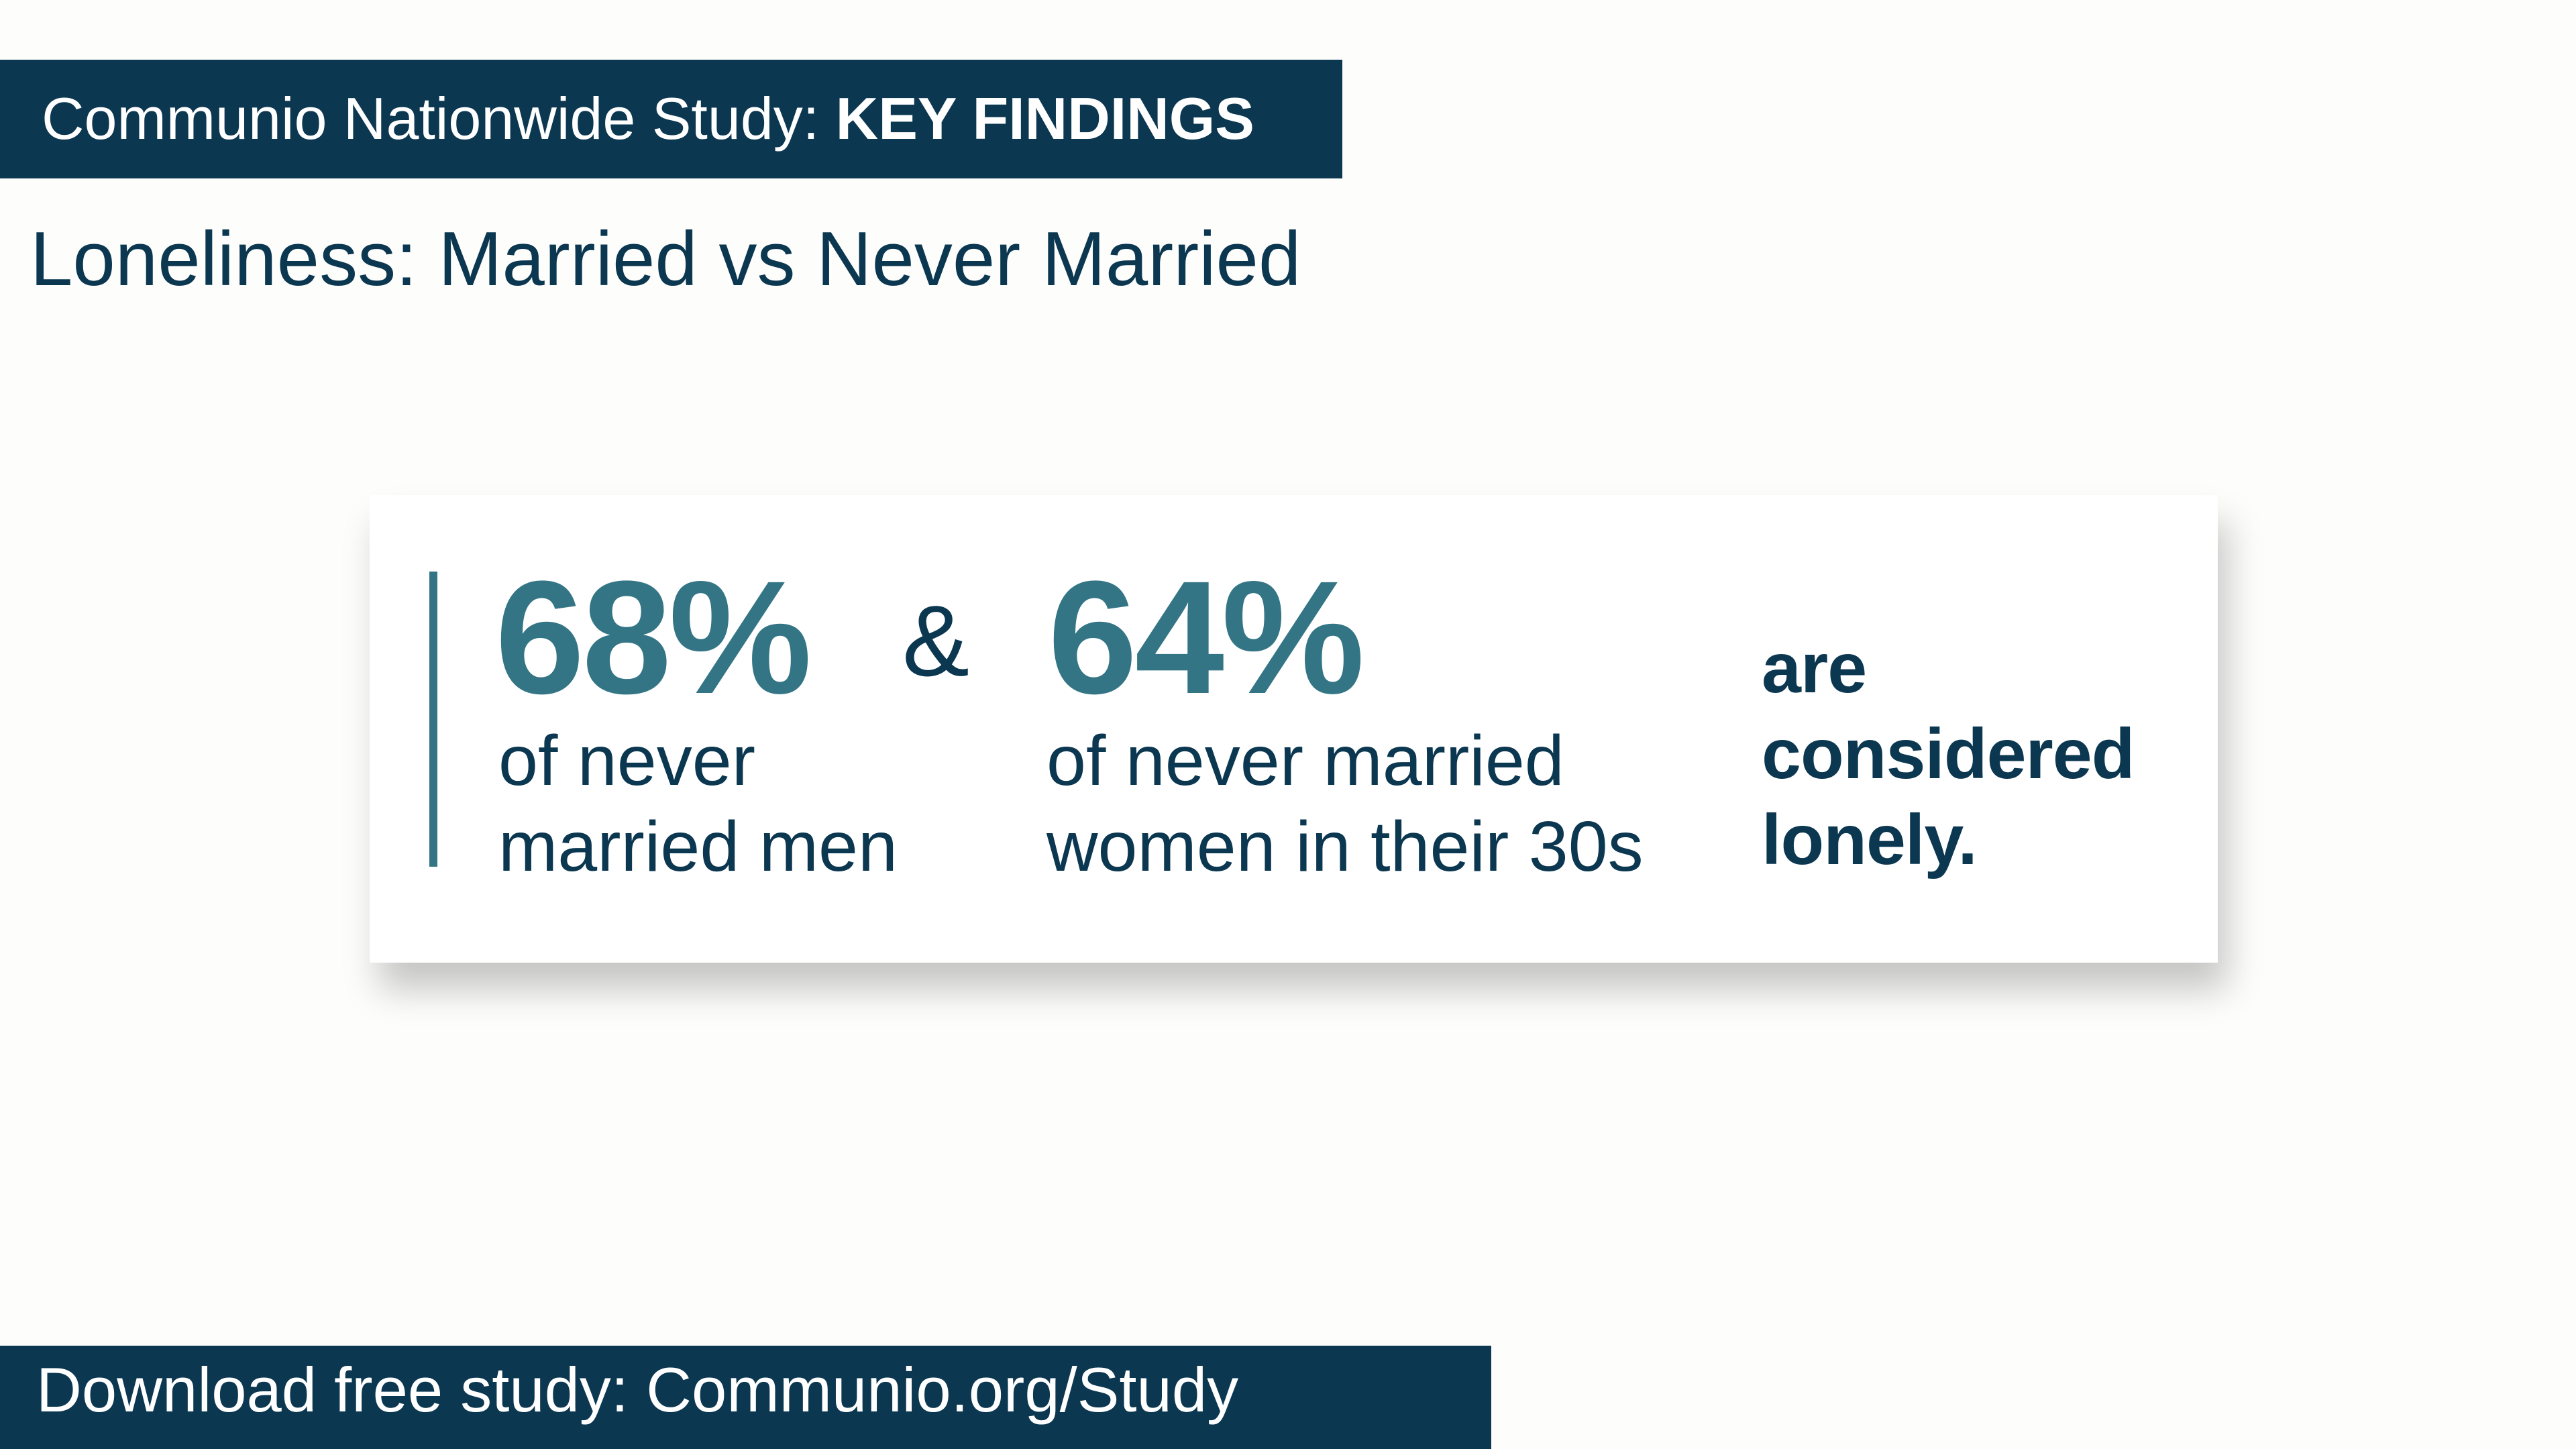  I want to click on desc-line: married men, so click(698, 846).